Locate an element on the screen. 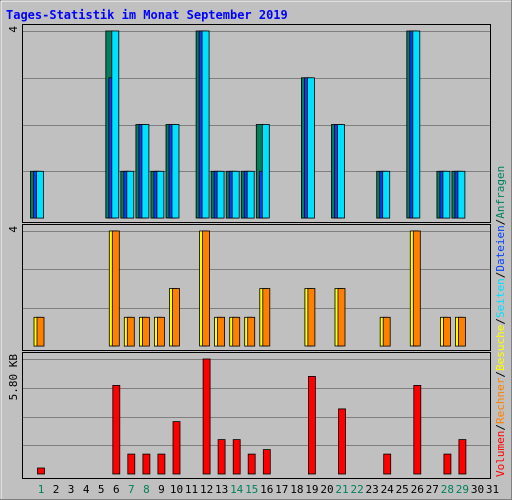 This screenshot has width=512, height=500. x-tick-day-26: 26 is located at coordinates (417, 489).